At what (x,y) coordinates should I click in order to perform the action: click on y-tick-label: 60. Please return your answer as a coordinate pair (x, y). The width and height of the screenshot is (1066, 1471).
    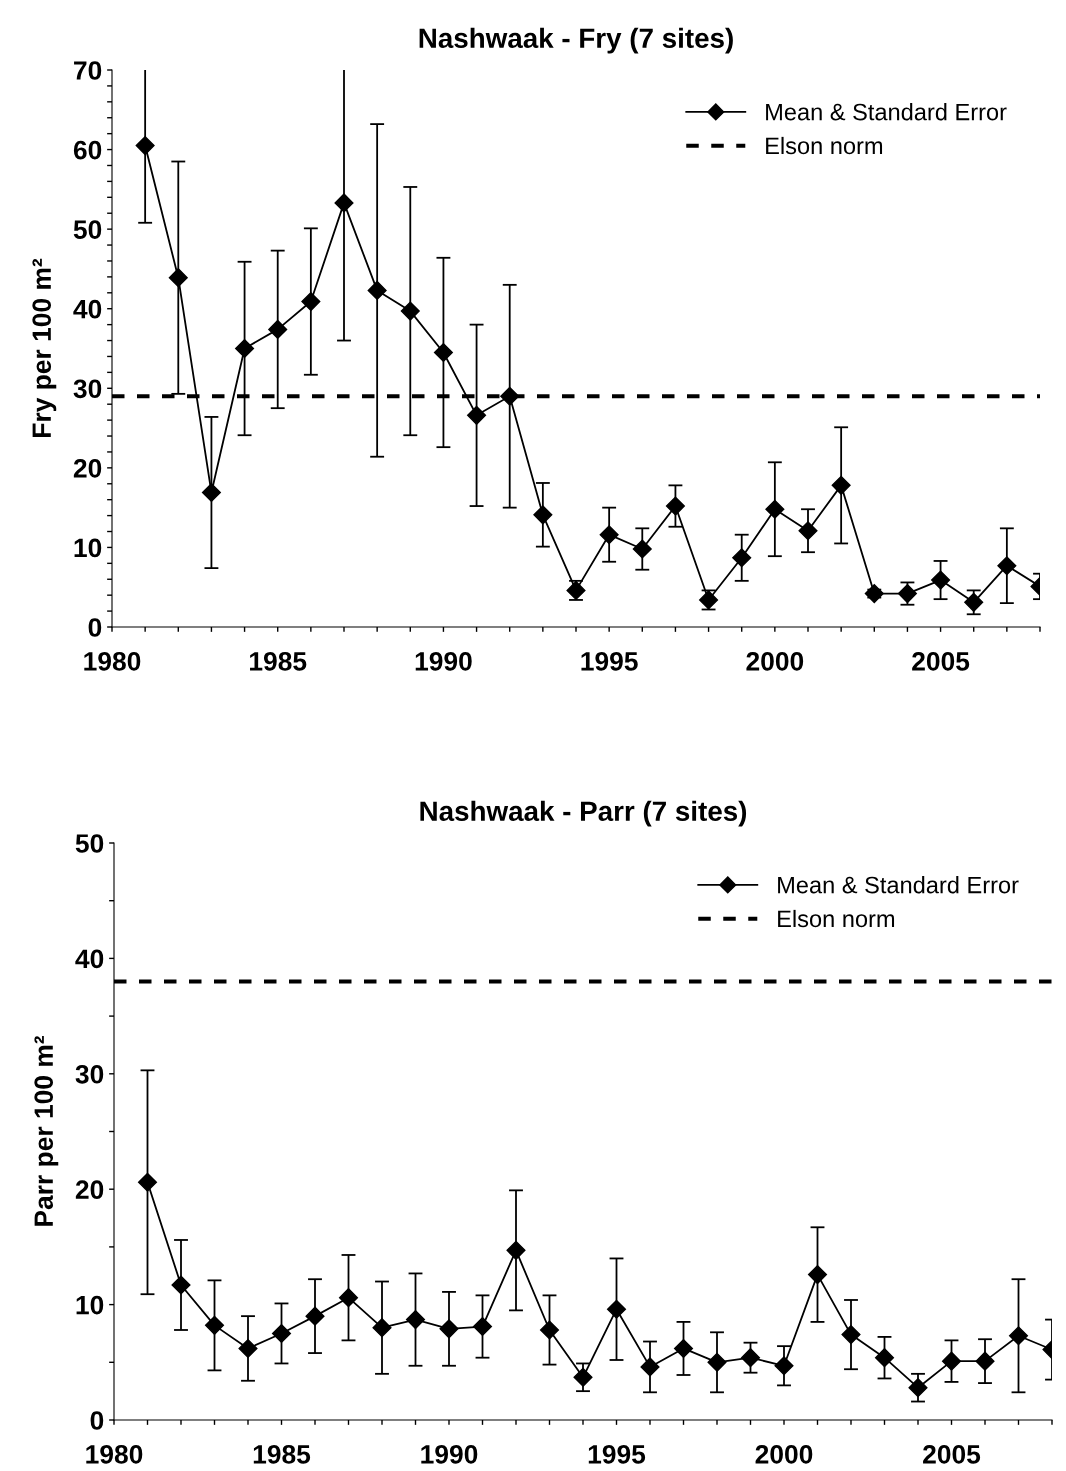
    Looking at the image, I should click on (87, 150).